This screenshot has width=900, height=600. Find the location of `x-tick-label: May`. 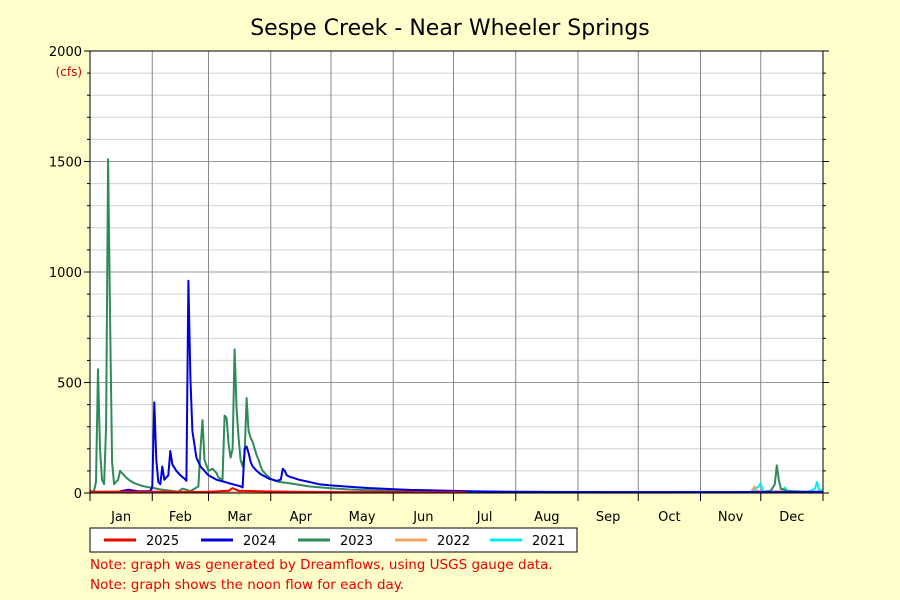

x-tick-label: May is located at coordinates (362, 517).